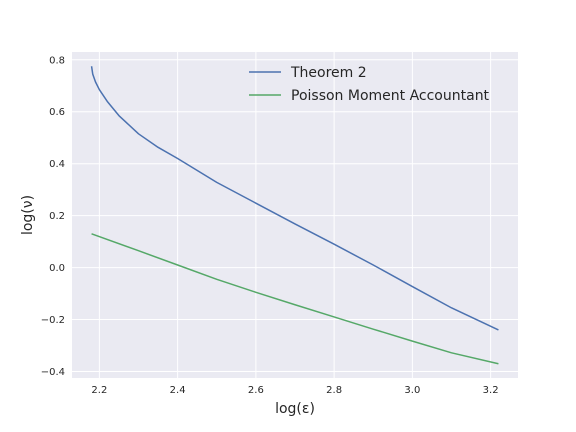 Image resolution: width=576 pixels, height=432 pixels. Describe the element at coordinates (57, 112) in the screenshot. I see `y-tick-label: 0.6` at that location.